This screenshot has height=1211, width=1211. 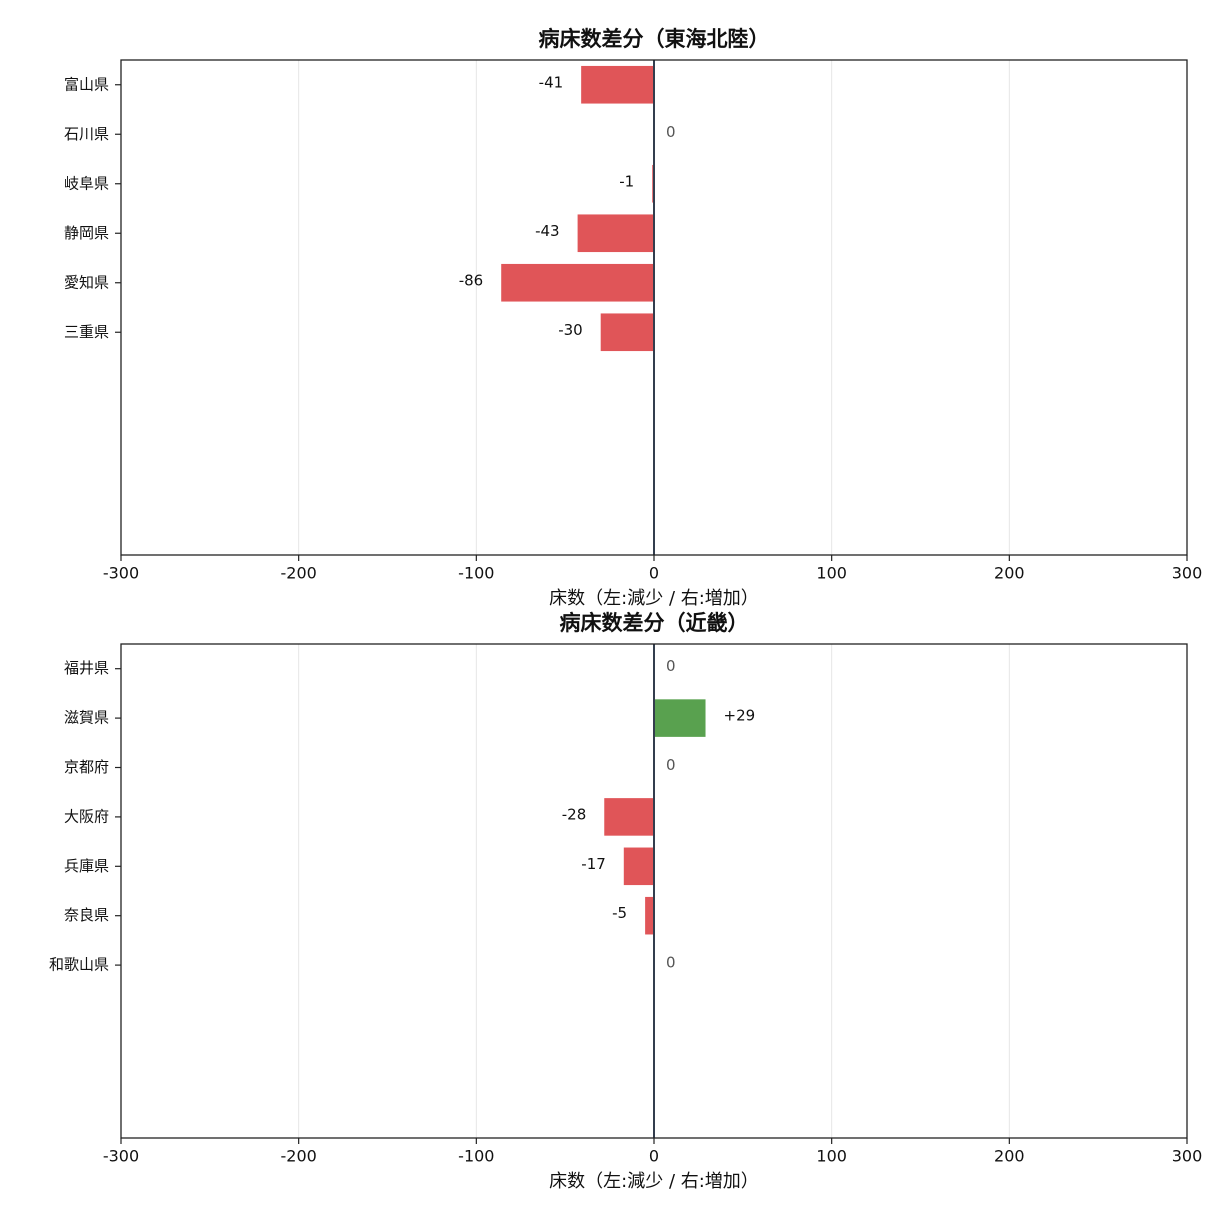 What do you see at coordinates (654, 39) in the screenshot?
I see `chart-title: 病床数差分（東海北陸）` at bounding box center [654, 39].